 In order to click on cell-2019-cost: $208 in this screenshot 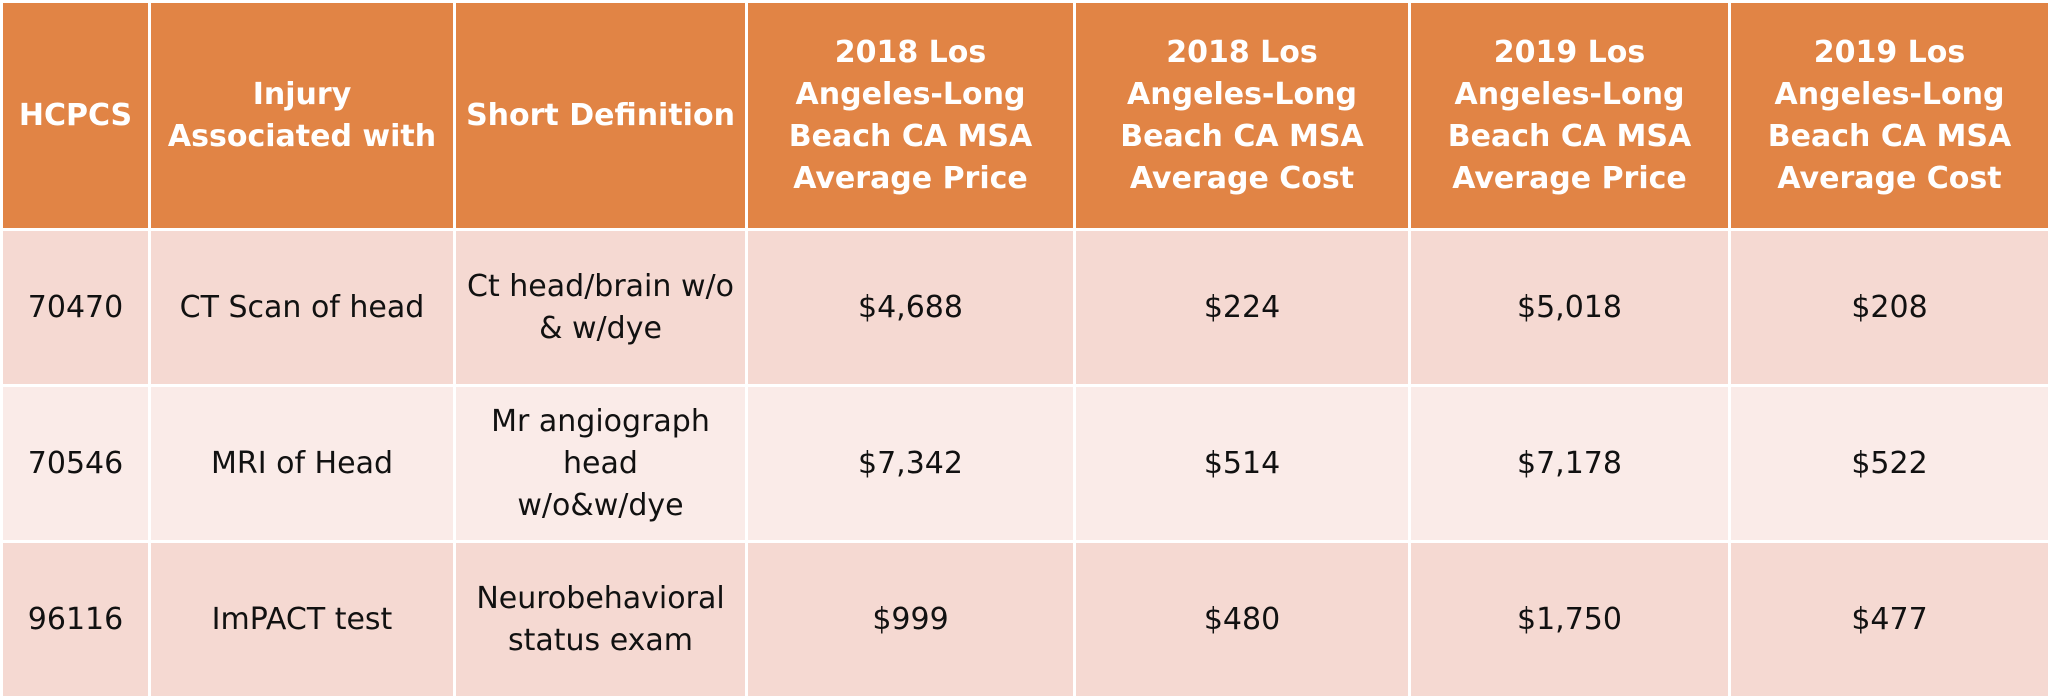, I will do `click(1888, 307)`.